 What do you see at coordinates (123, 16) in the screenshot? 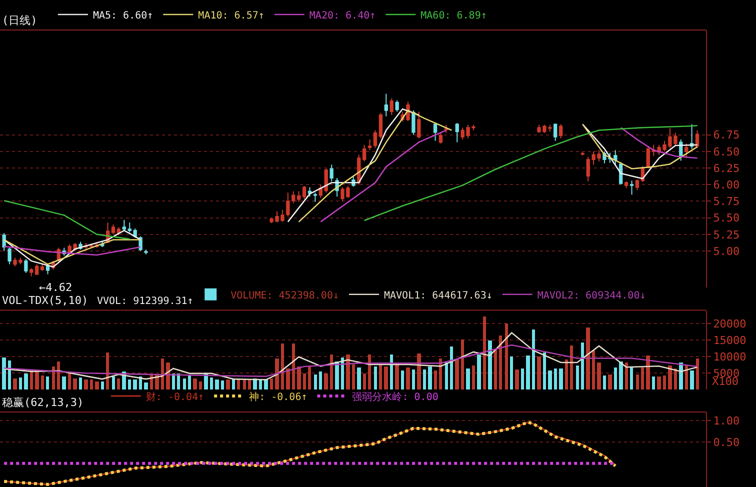
I see `legend-label: MA5: 6.60↑` at bounding box center [123, 16].